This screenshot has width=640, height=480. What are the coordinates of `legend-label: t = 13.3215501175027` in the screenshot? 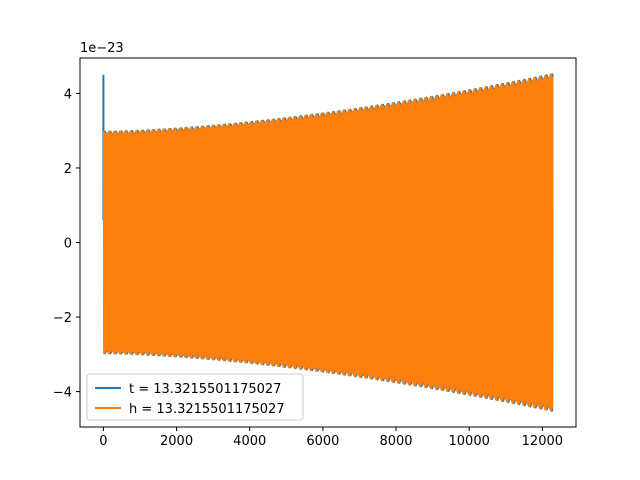 It's located at (205, 389).